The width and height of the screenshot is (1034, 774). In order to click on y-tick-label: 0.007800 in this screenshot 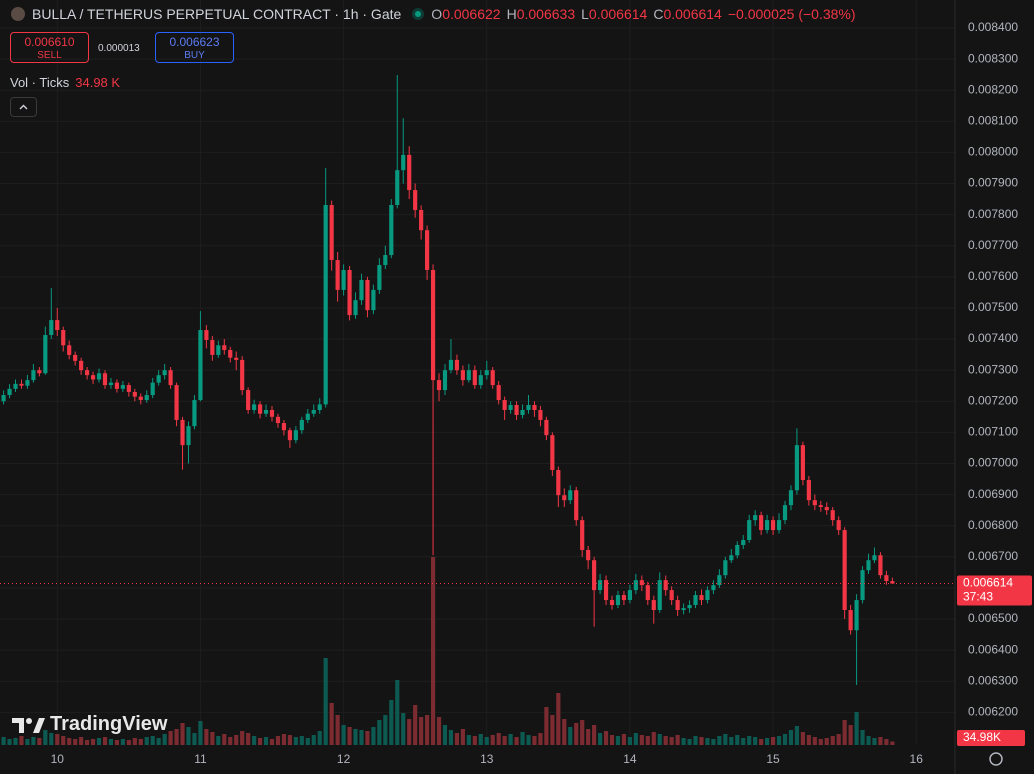, I will do `click(993, 214)`.